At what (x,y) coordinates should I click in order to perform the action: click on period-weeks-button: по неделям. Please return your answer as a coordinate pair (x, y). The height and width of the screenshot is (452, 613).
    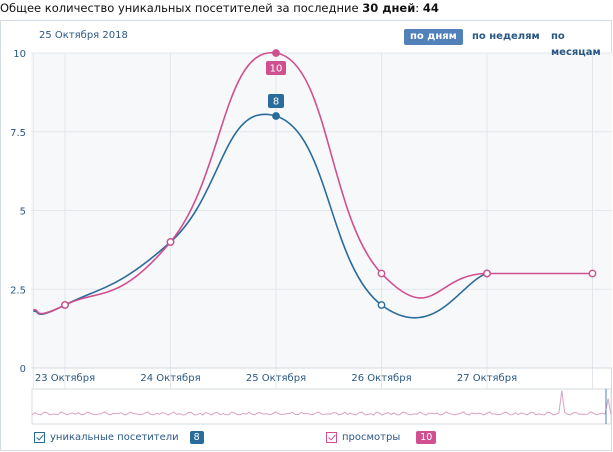
    Looking at the image, I should click on (506, 36).